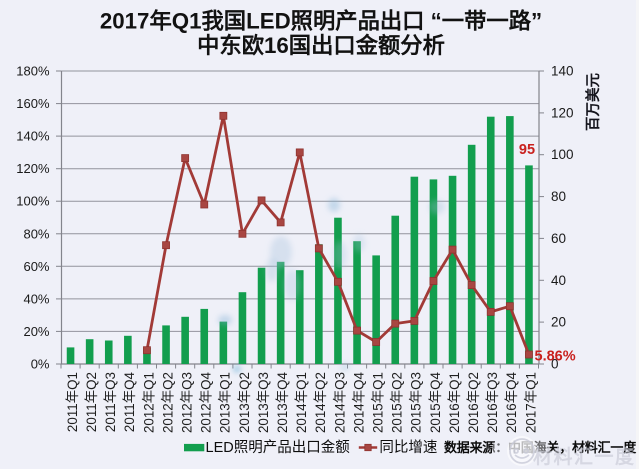 The image size is (639, 469). What do you see at coordinates (473, 402) in the screenshot?
I see `svg-text: 2016年Q2` at bounding box center [473, 402].